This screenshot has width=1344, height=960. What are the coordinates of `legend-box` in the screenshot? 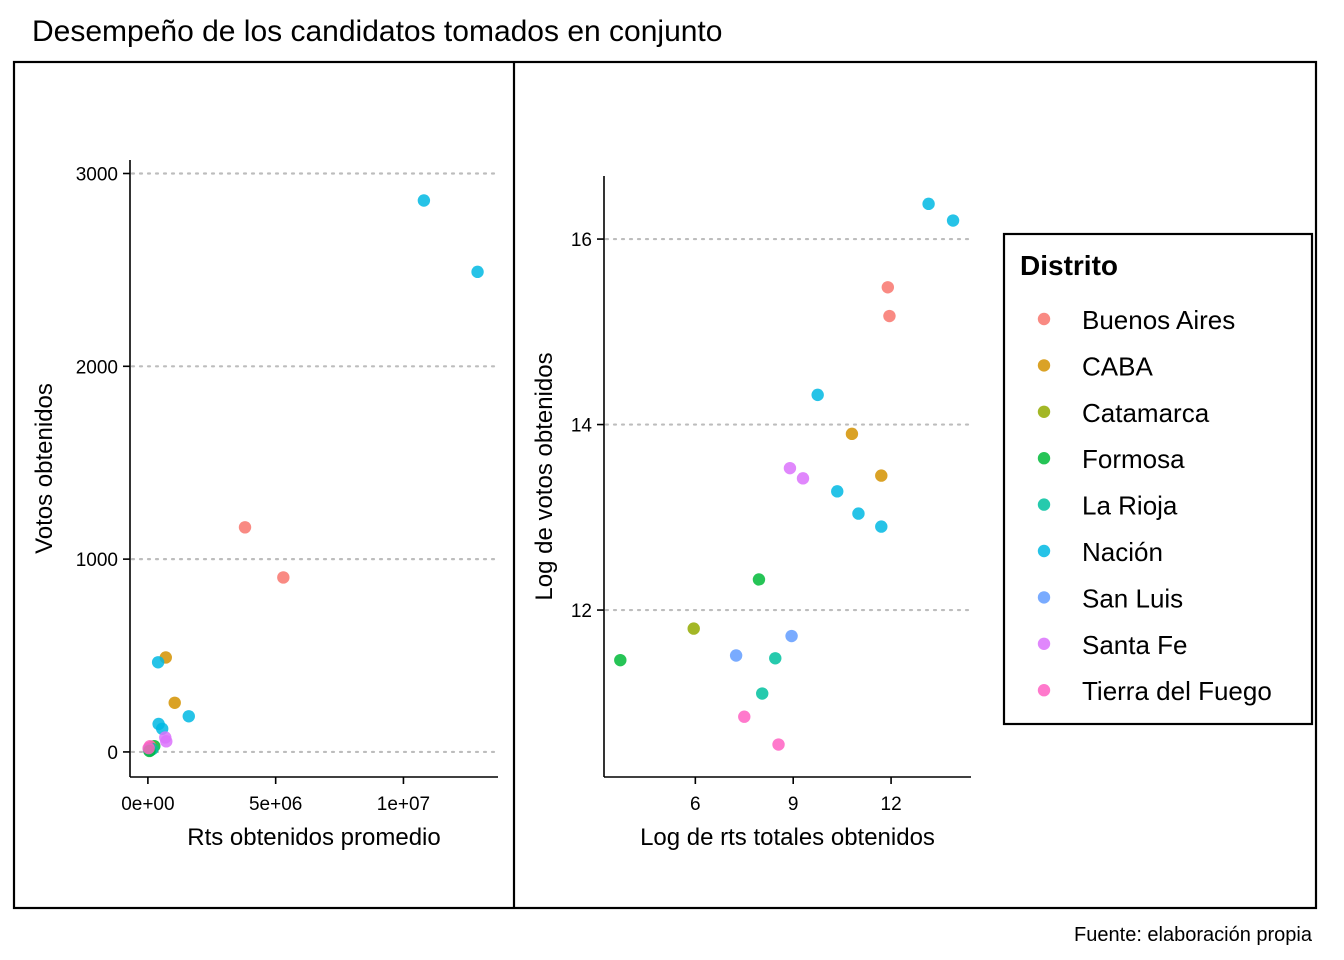 It's located at (1158, 479).